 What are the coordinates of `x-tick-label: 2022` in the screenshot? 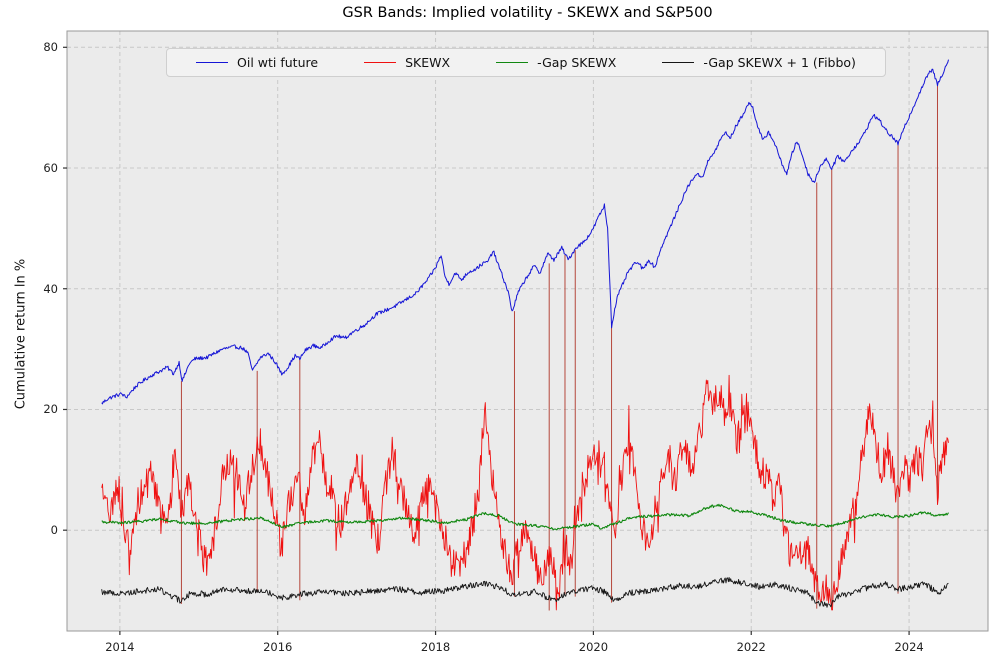 It's located at (751, 647).